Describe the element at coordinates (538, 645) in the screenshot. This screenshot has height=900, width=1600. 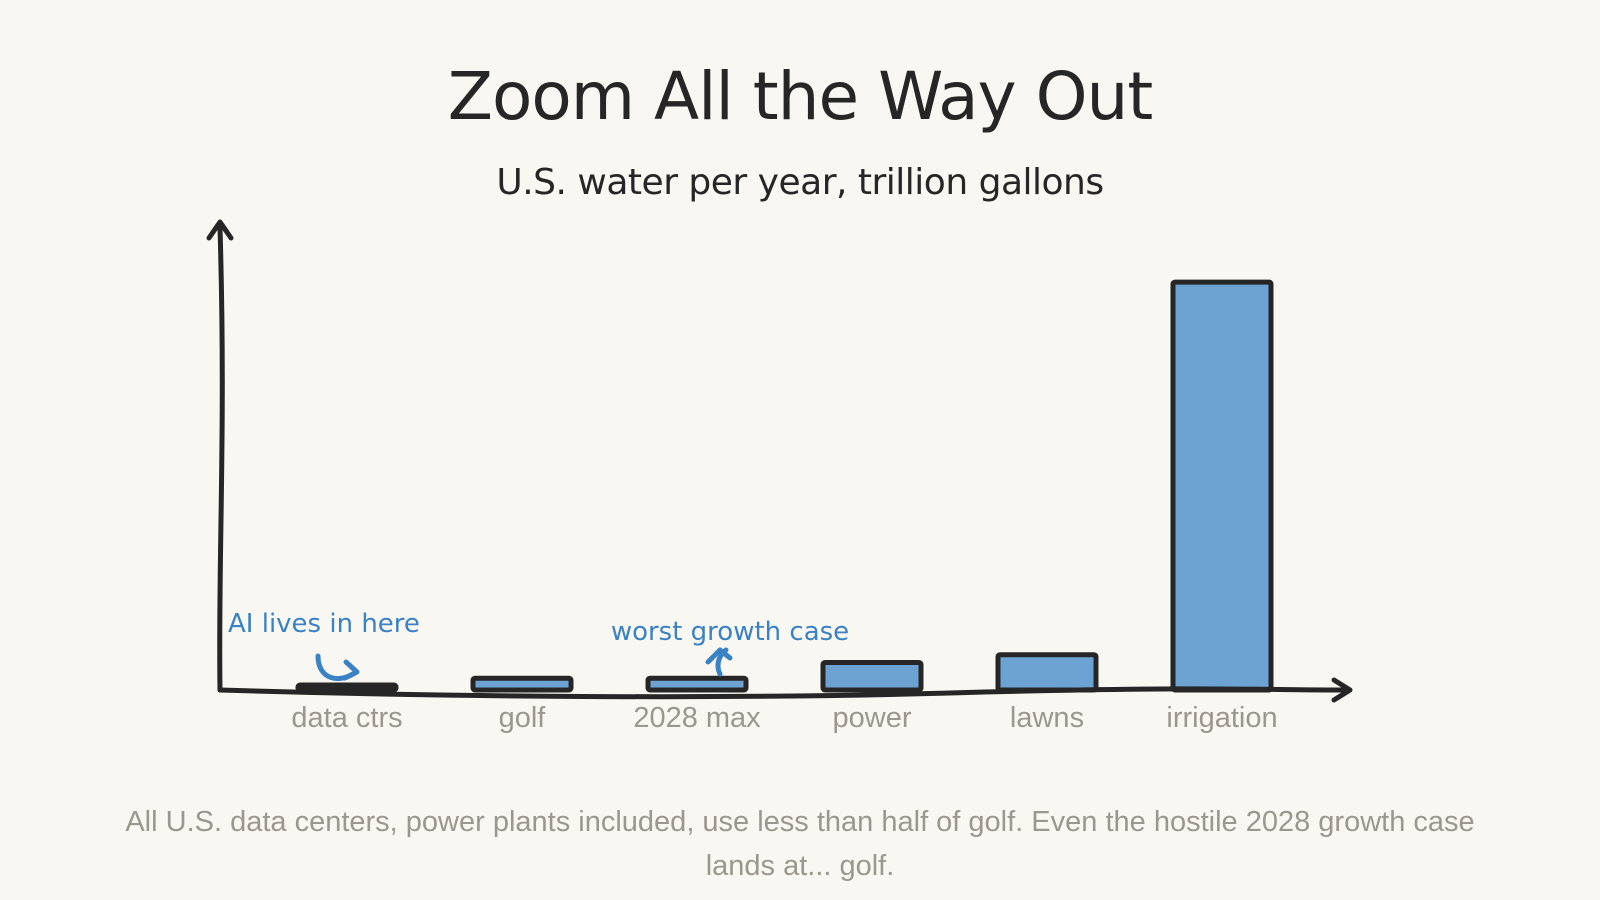
I see `annotations-layer: AI lives in here worst growth case` at that location.